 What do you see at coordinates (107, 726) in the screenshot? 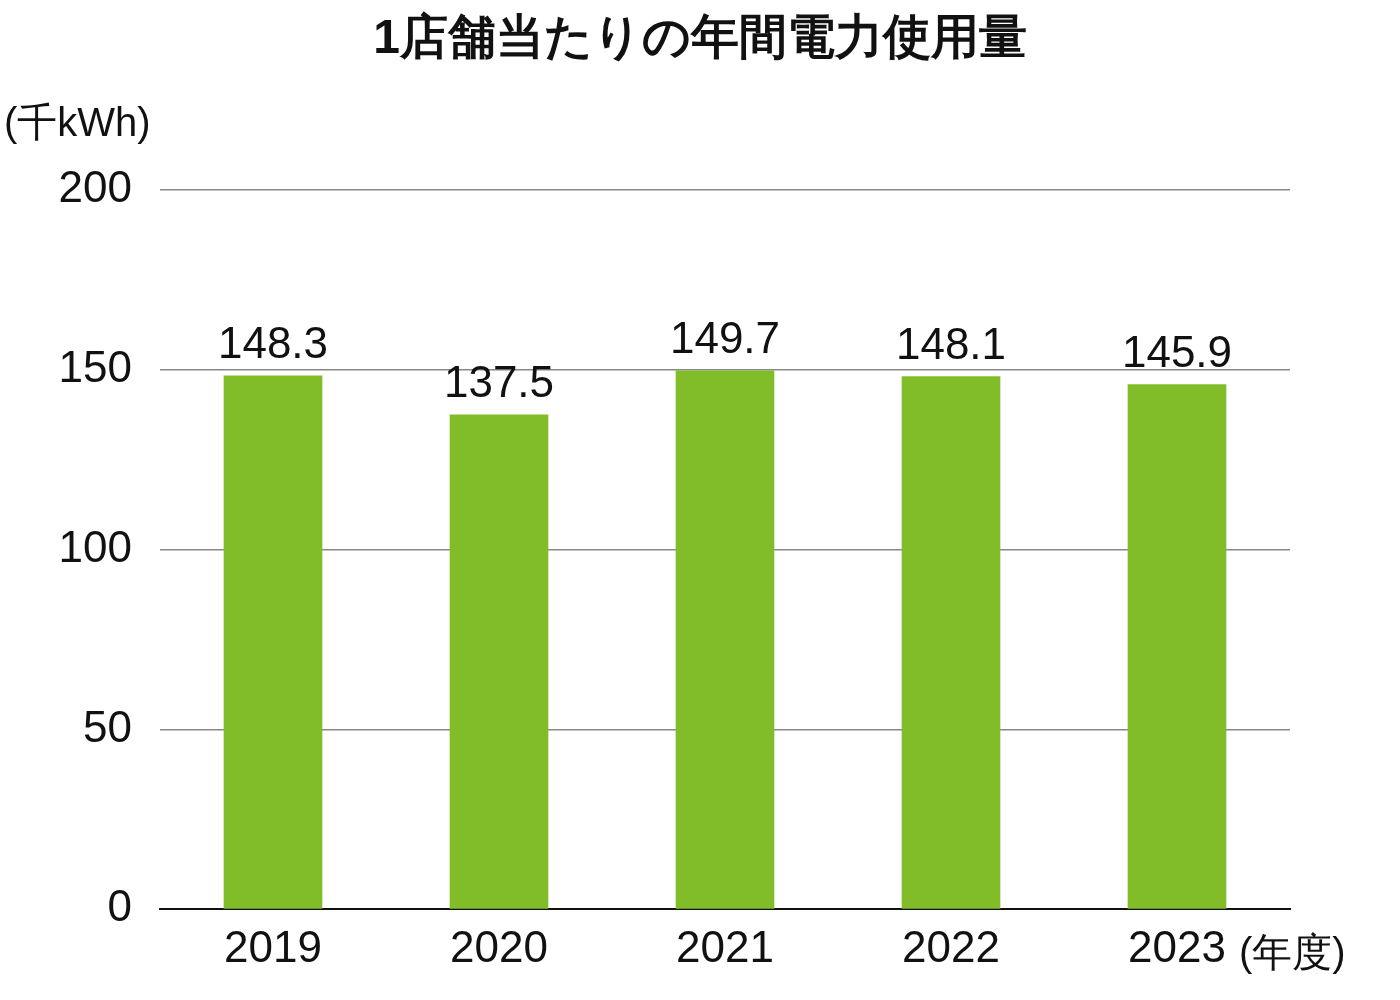
I see `y-tick-label: 50` at bounding box center [107, 726].